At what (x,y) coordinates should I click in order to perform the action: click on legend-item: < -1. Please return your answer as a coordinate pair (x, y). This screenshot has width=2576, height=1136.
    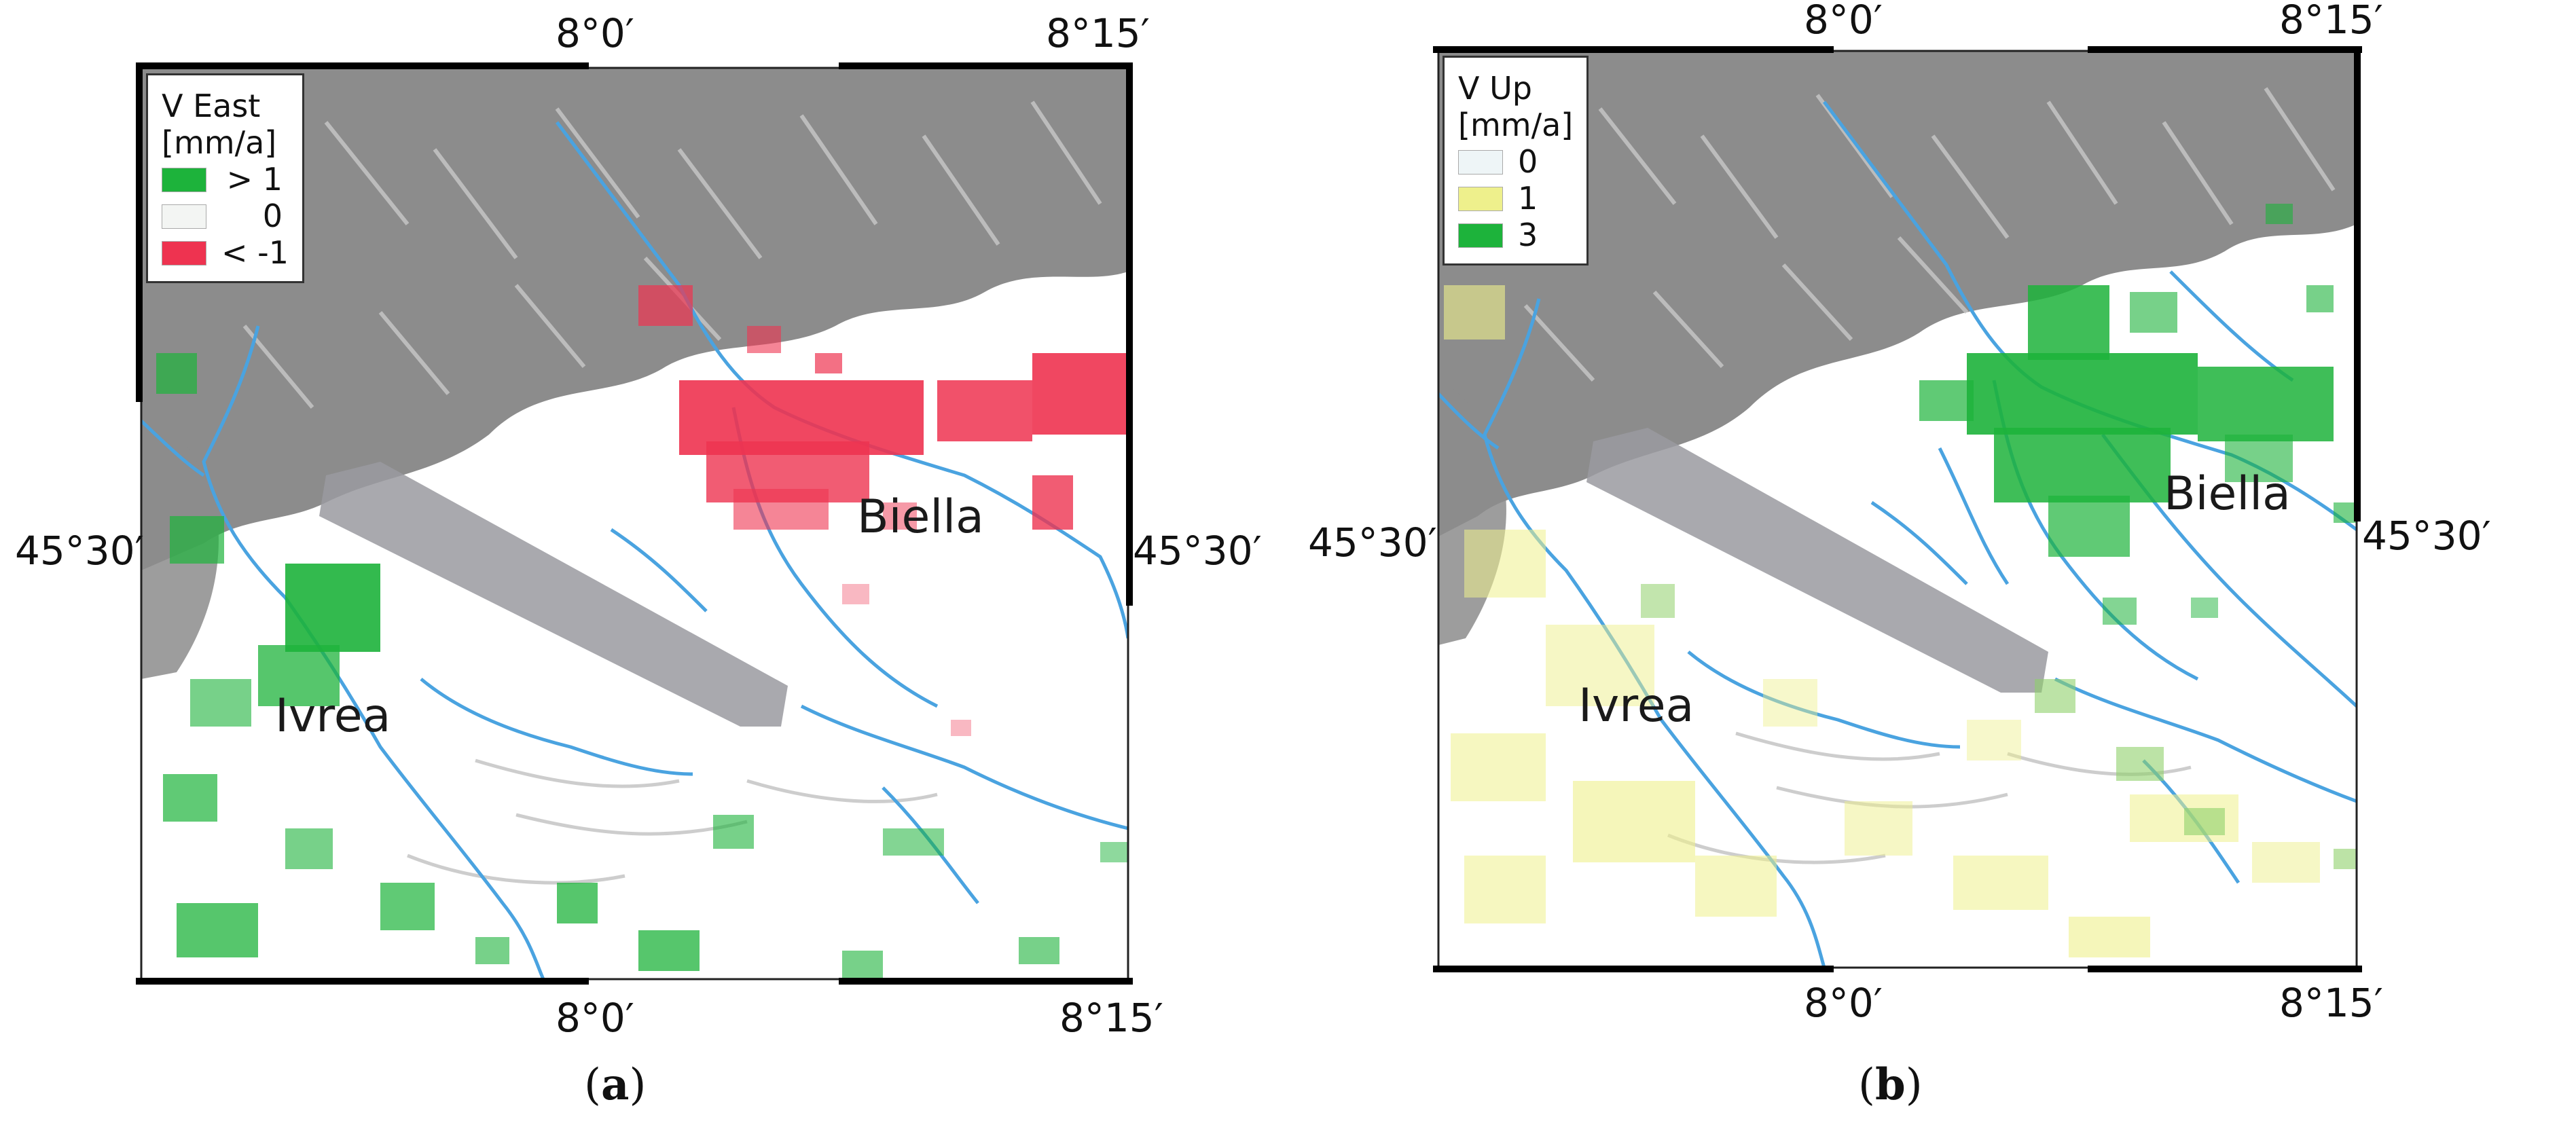
    Looking at the image, I should click on (226, 253).